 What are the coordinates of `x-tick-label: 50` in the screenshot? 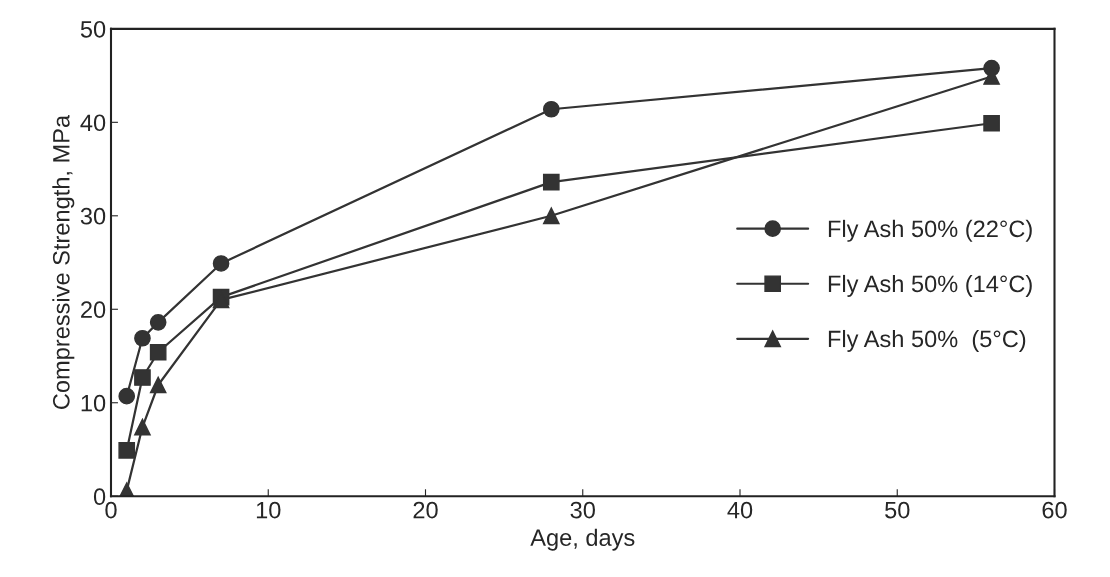 It's located at (897, 510).